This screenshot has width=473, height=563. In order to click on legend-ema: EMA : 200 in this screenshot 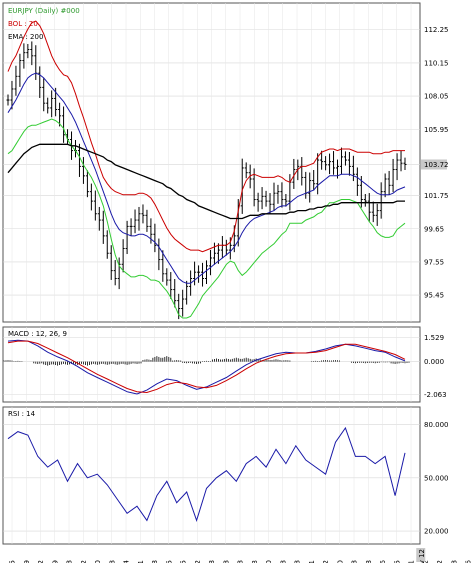, I will do `click(25, 37)`.